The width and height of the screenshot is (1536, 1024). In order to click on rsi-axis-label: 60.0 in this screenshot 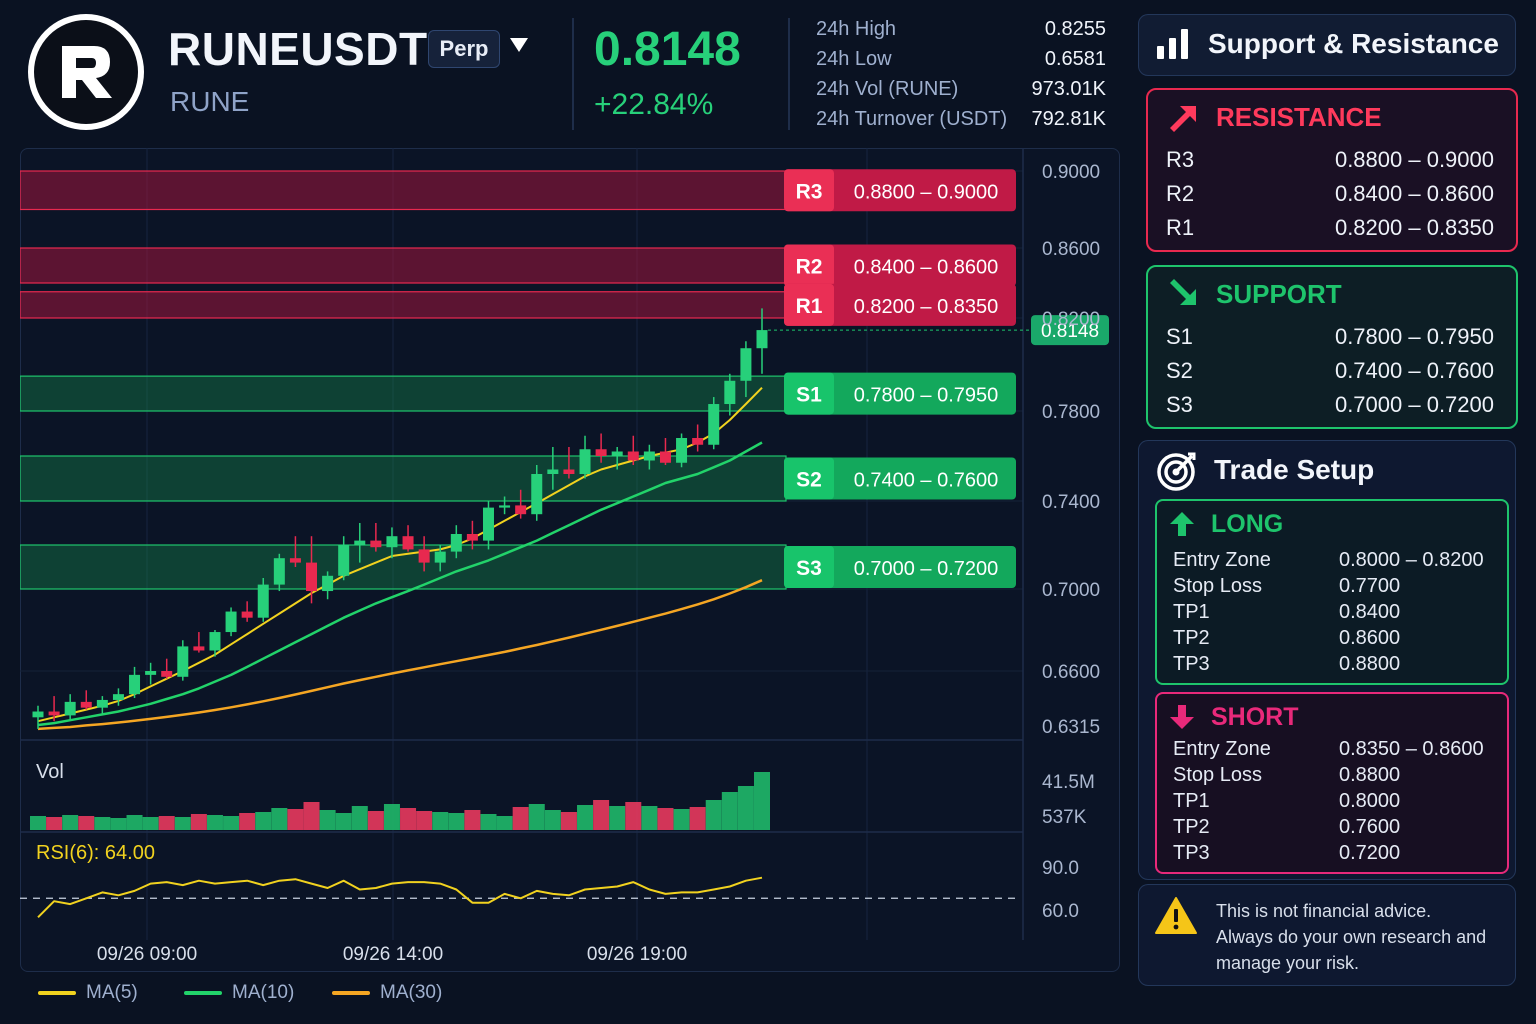, I will do `click(1060, 911)`.